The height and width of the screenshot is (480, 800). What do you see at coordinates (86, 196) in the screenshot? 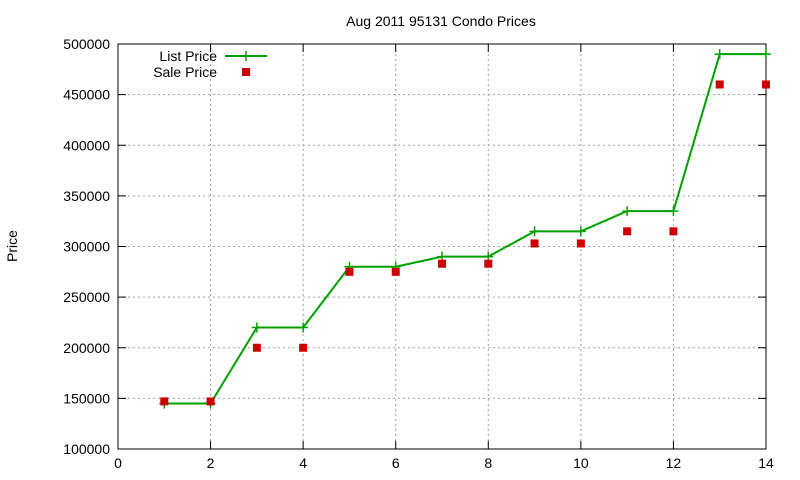
I see `y-tick-label: 350000` at bounding box center [86, 196].